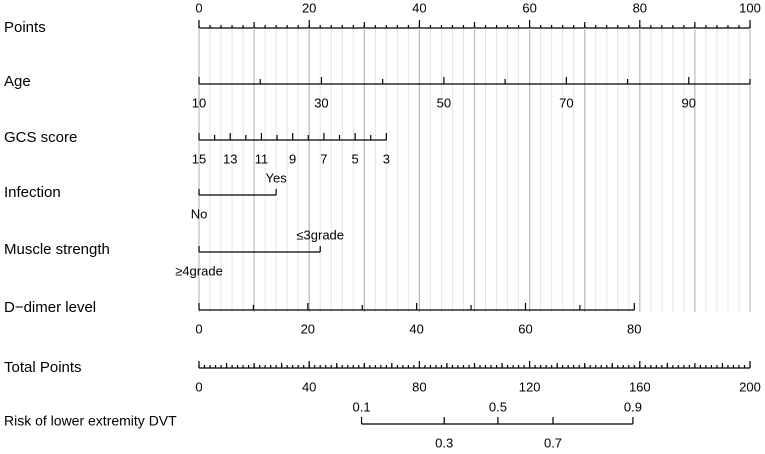  What do you see at coordinates (32, 192) in the screenshot?
I see `row-label: Infection` at bounding box center [32, 192].